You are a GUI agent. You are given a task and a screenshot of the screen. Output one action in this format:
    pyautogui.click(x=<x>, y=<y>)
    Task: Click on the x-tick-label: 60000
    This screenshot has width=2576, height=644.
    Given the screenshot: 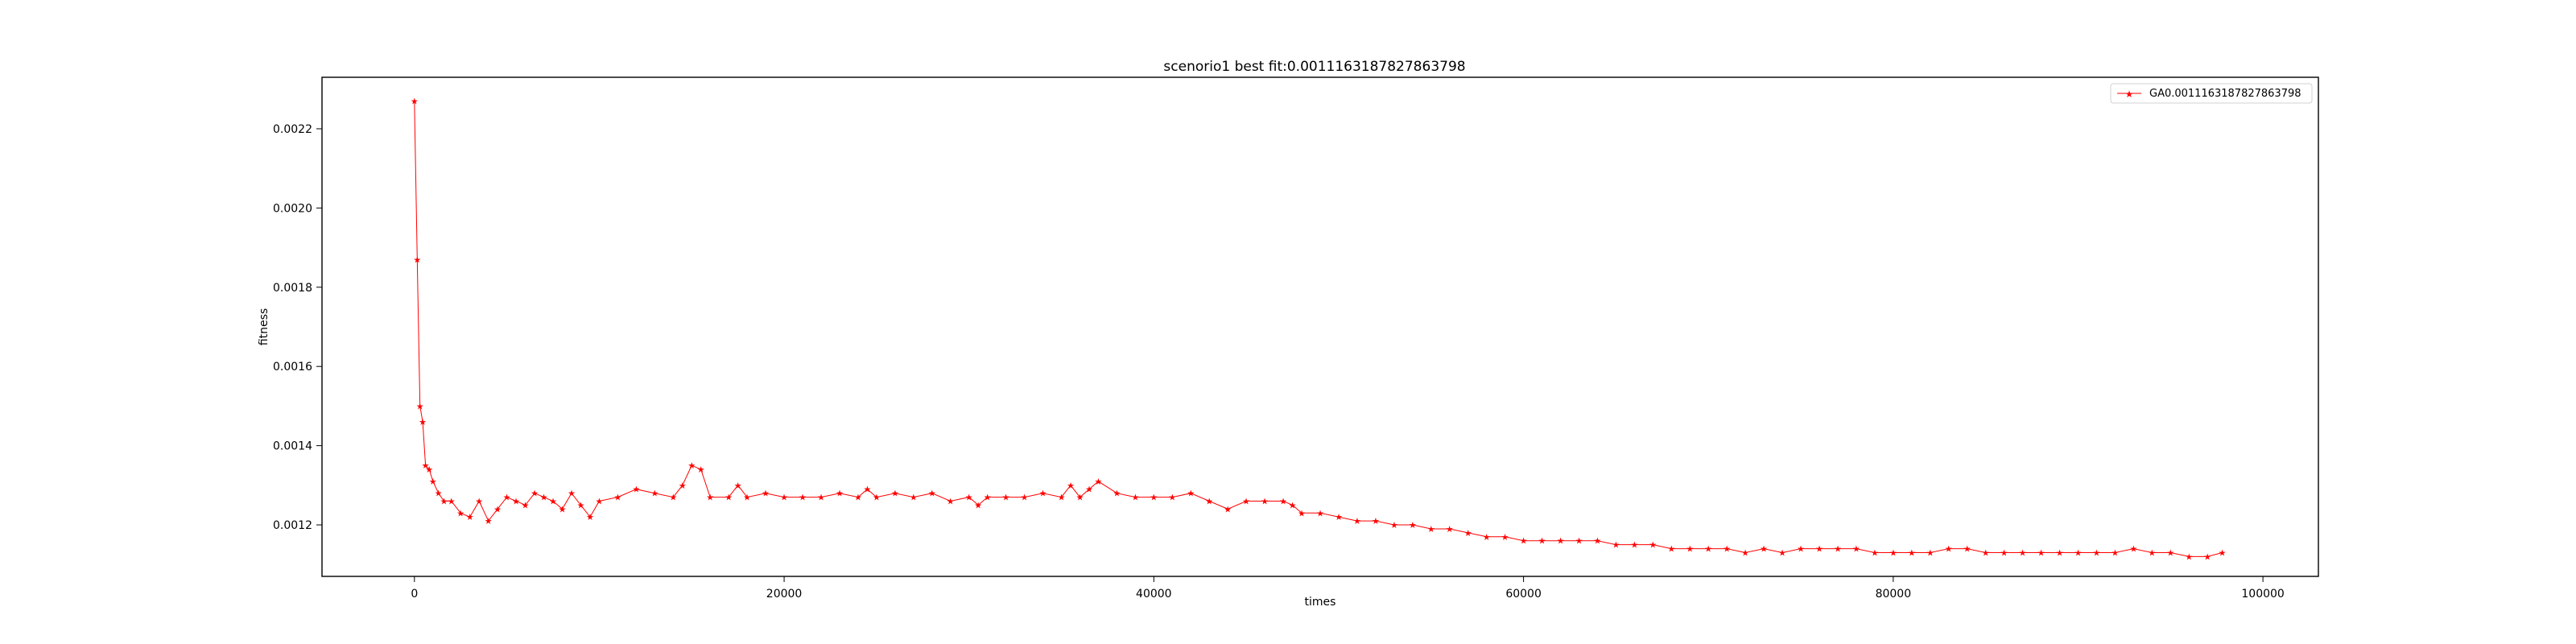 What is the action you would take?
    pyautogui.click(x=1523, y=594)
    